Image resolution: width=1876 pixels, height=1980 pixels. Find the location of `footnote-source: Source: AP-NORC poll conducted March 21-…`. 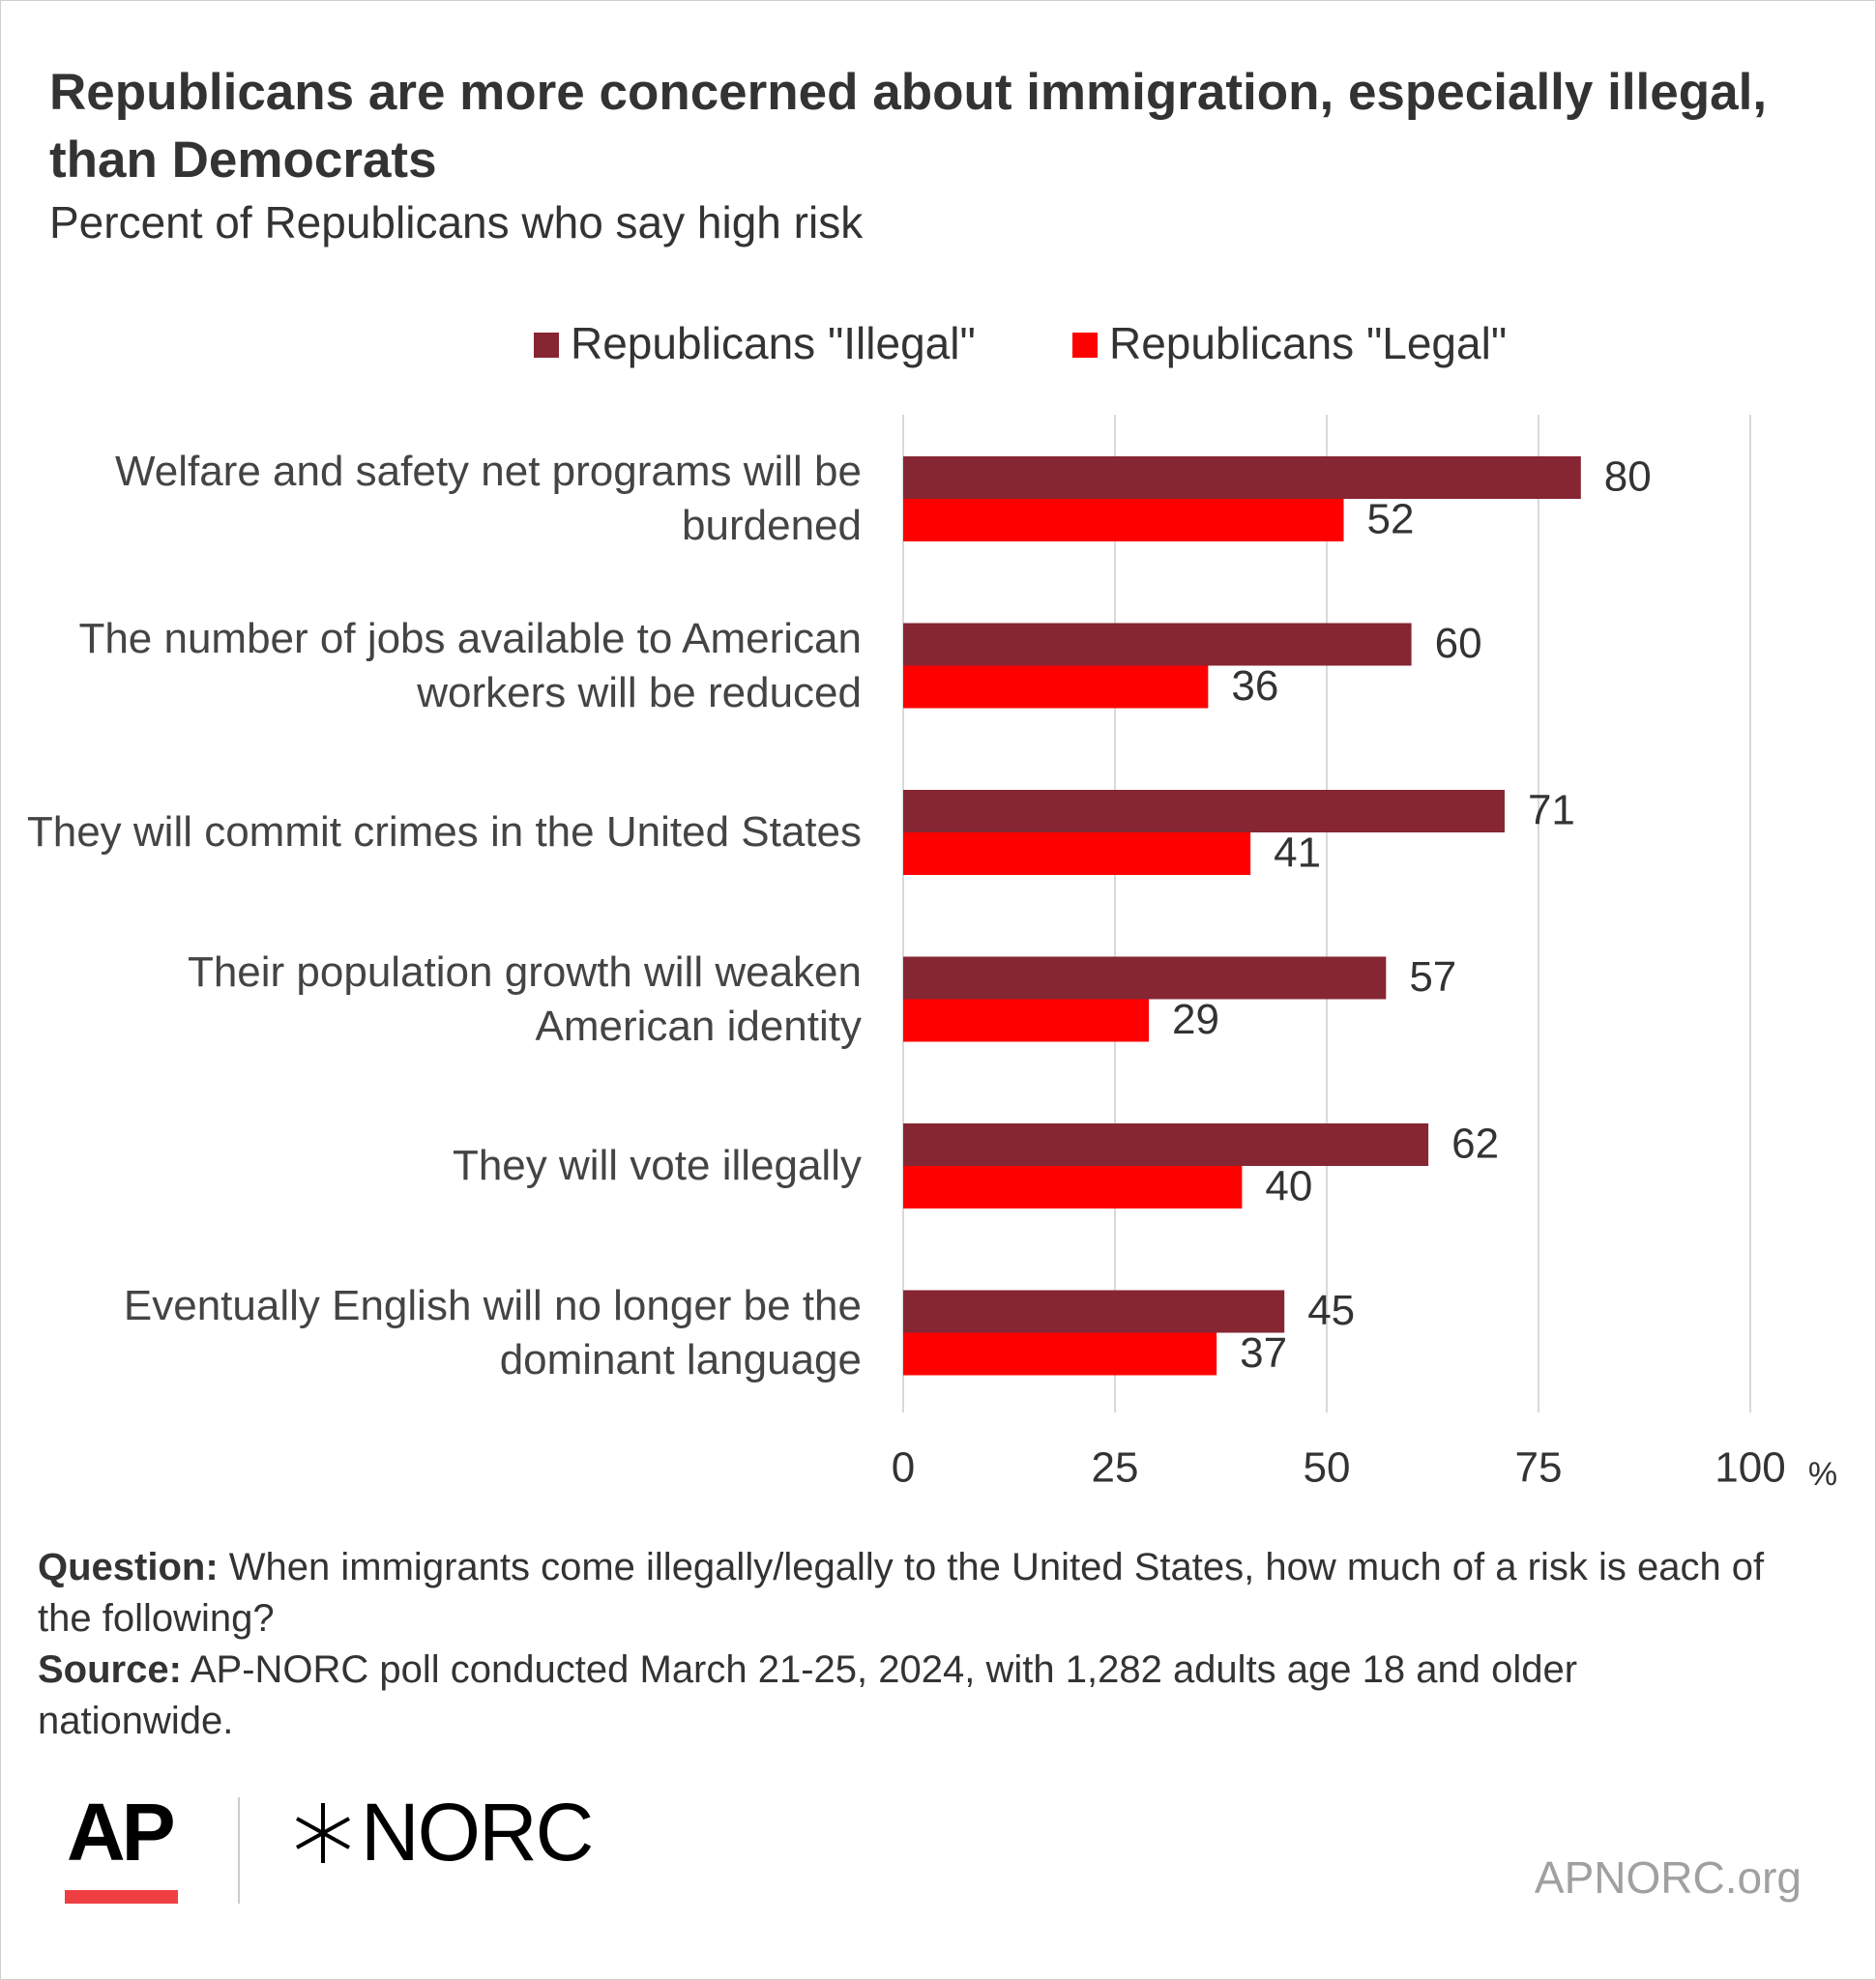

footnote-source: Source: AP-NORC poll conducted March 21-… is located at coordinates (908, 1696).